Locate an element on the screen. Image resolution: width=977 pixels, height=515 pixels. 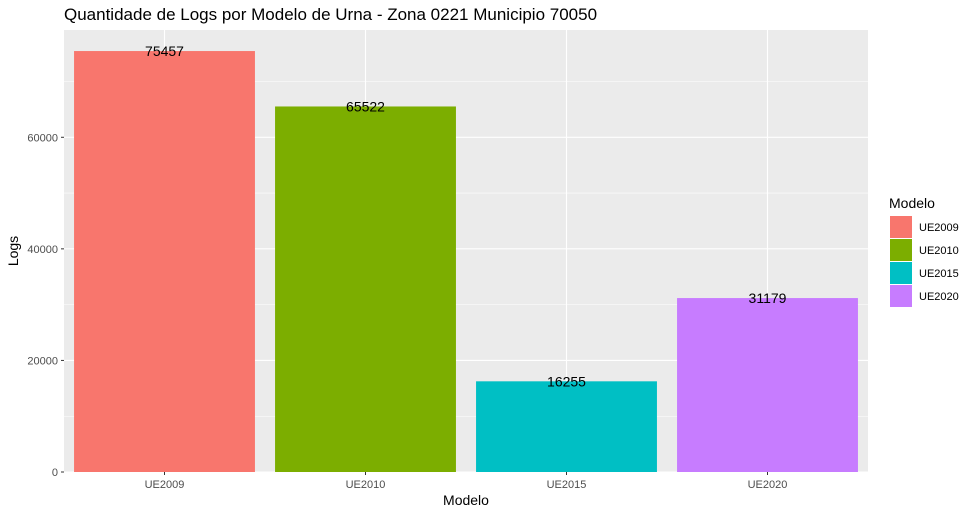
x-tick-label: UE2009 is located at coordinates (165, 485).